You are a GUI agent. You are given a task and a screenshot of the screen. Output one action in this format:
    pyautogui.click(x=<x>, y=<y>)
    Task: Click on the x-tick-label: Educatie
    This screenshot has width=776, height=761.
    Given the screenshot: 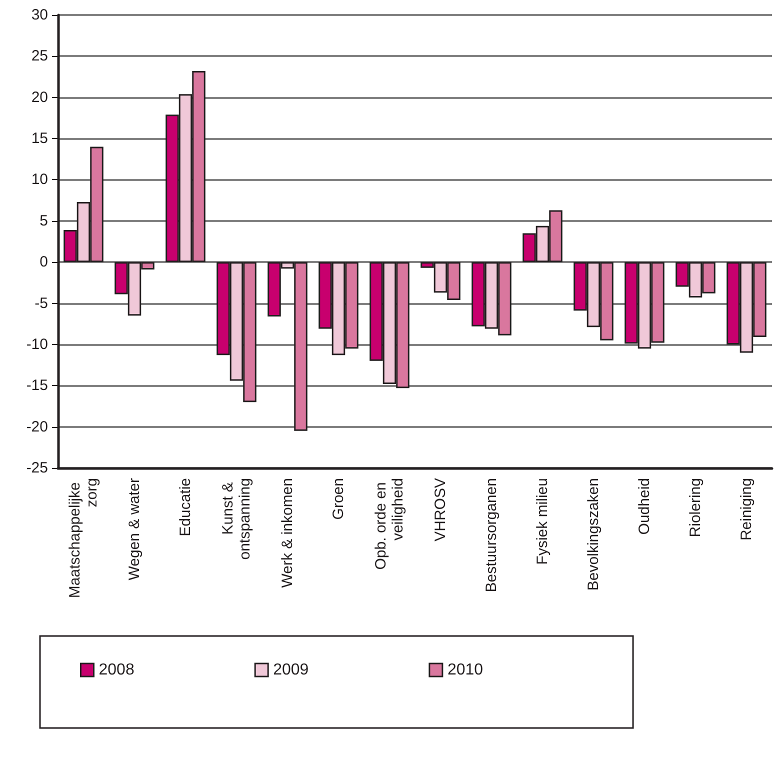 What is the action you would take?
    pyautogui.click(x=185, y=507)
    